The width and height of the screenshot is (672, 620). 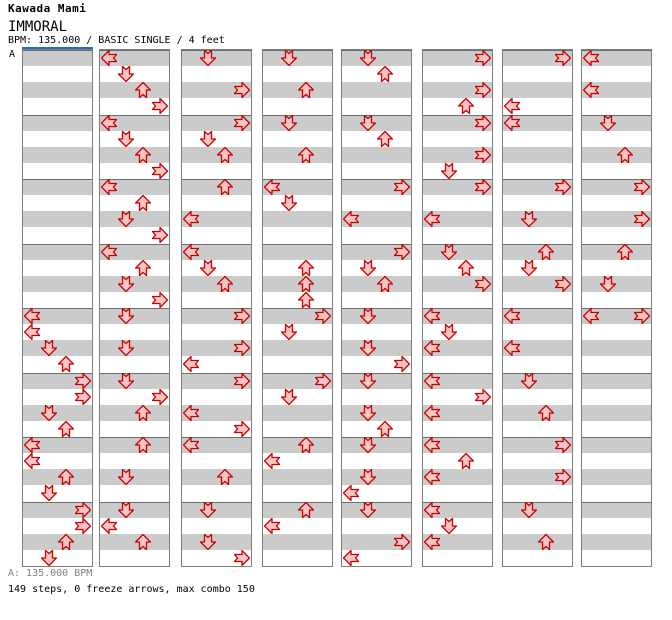 I want to click on chart-column, so click(x=457, y=308).